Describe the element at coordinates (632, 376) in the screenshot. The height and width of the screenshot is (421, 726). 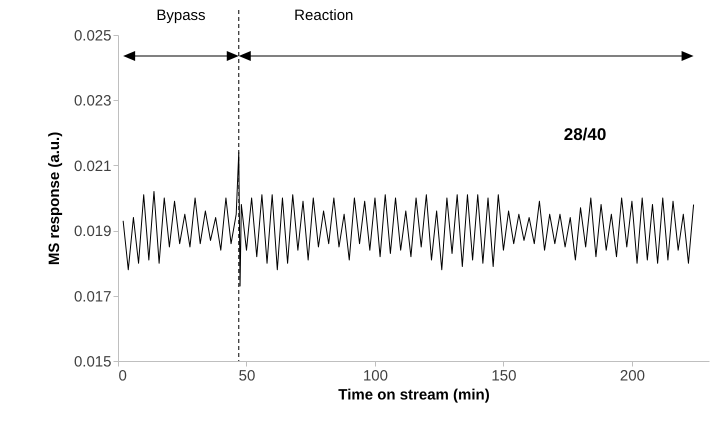
I see `x-tick-label: 200` at that location.